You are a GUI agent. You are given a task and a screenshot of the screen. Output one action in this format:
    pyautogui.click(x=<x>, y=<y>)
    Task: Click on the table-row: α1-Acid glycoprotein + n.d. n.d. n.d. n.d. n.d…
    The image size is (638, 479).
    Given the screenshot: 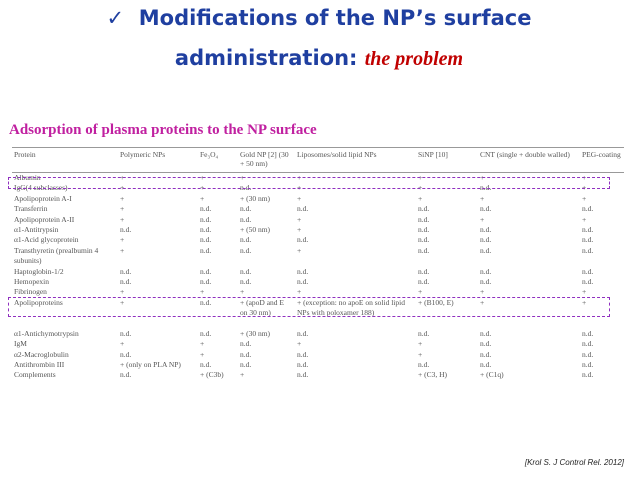 What is the action you would take?
    pyautogui.click(x=318, y=240)
    